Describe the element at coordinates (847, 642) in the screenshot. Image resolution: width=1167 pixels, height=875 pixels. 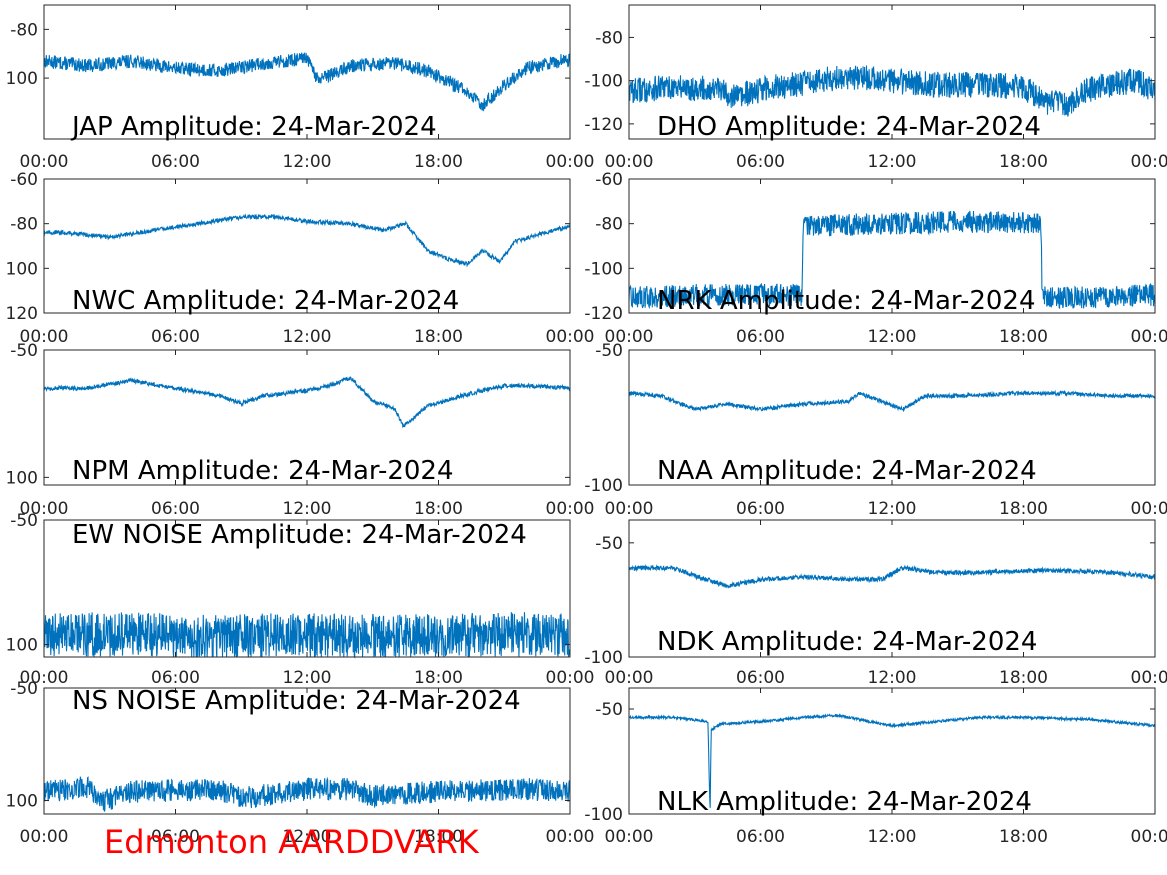
I see `panel-title: NDK Amplitude: 24-Mar-2024` at that location.